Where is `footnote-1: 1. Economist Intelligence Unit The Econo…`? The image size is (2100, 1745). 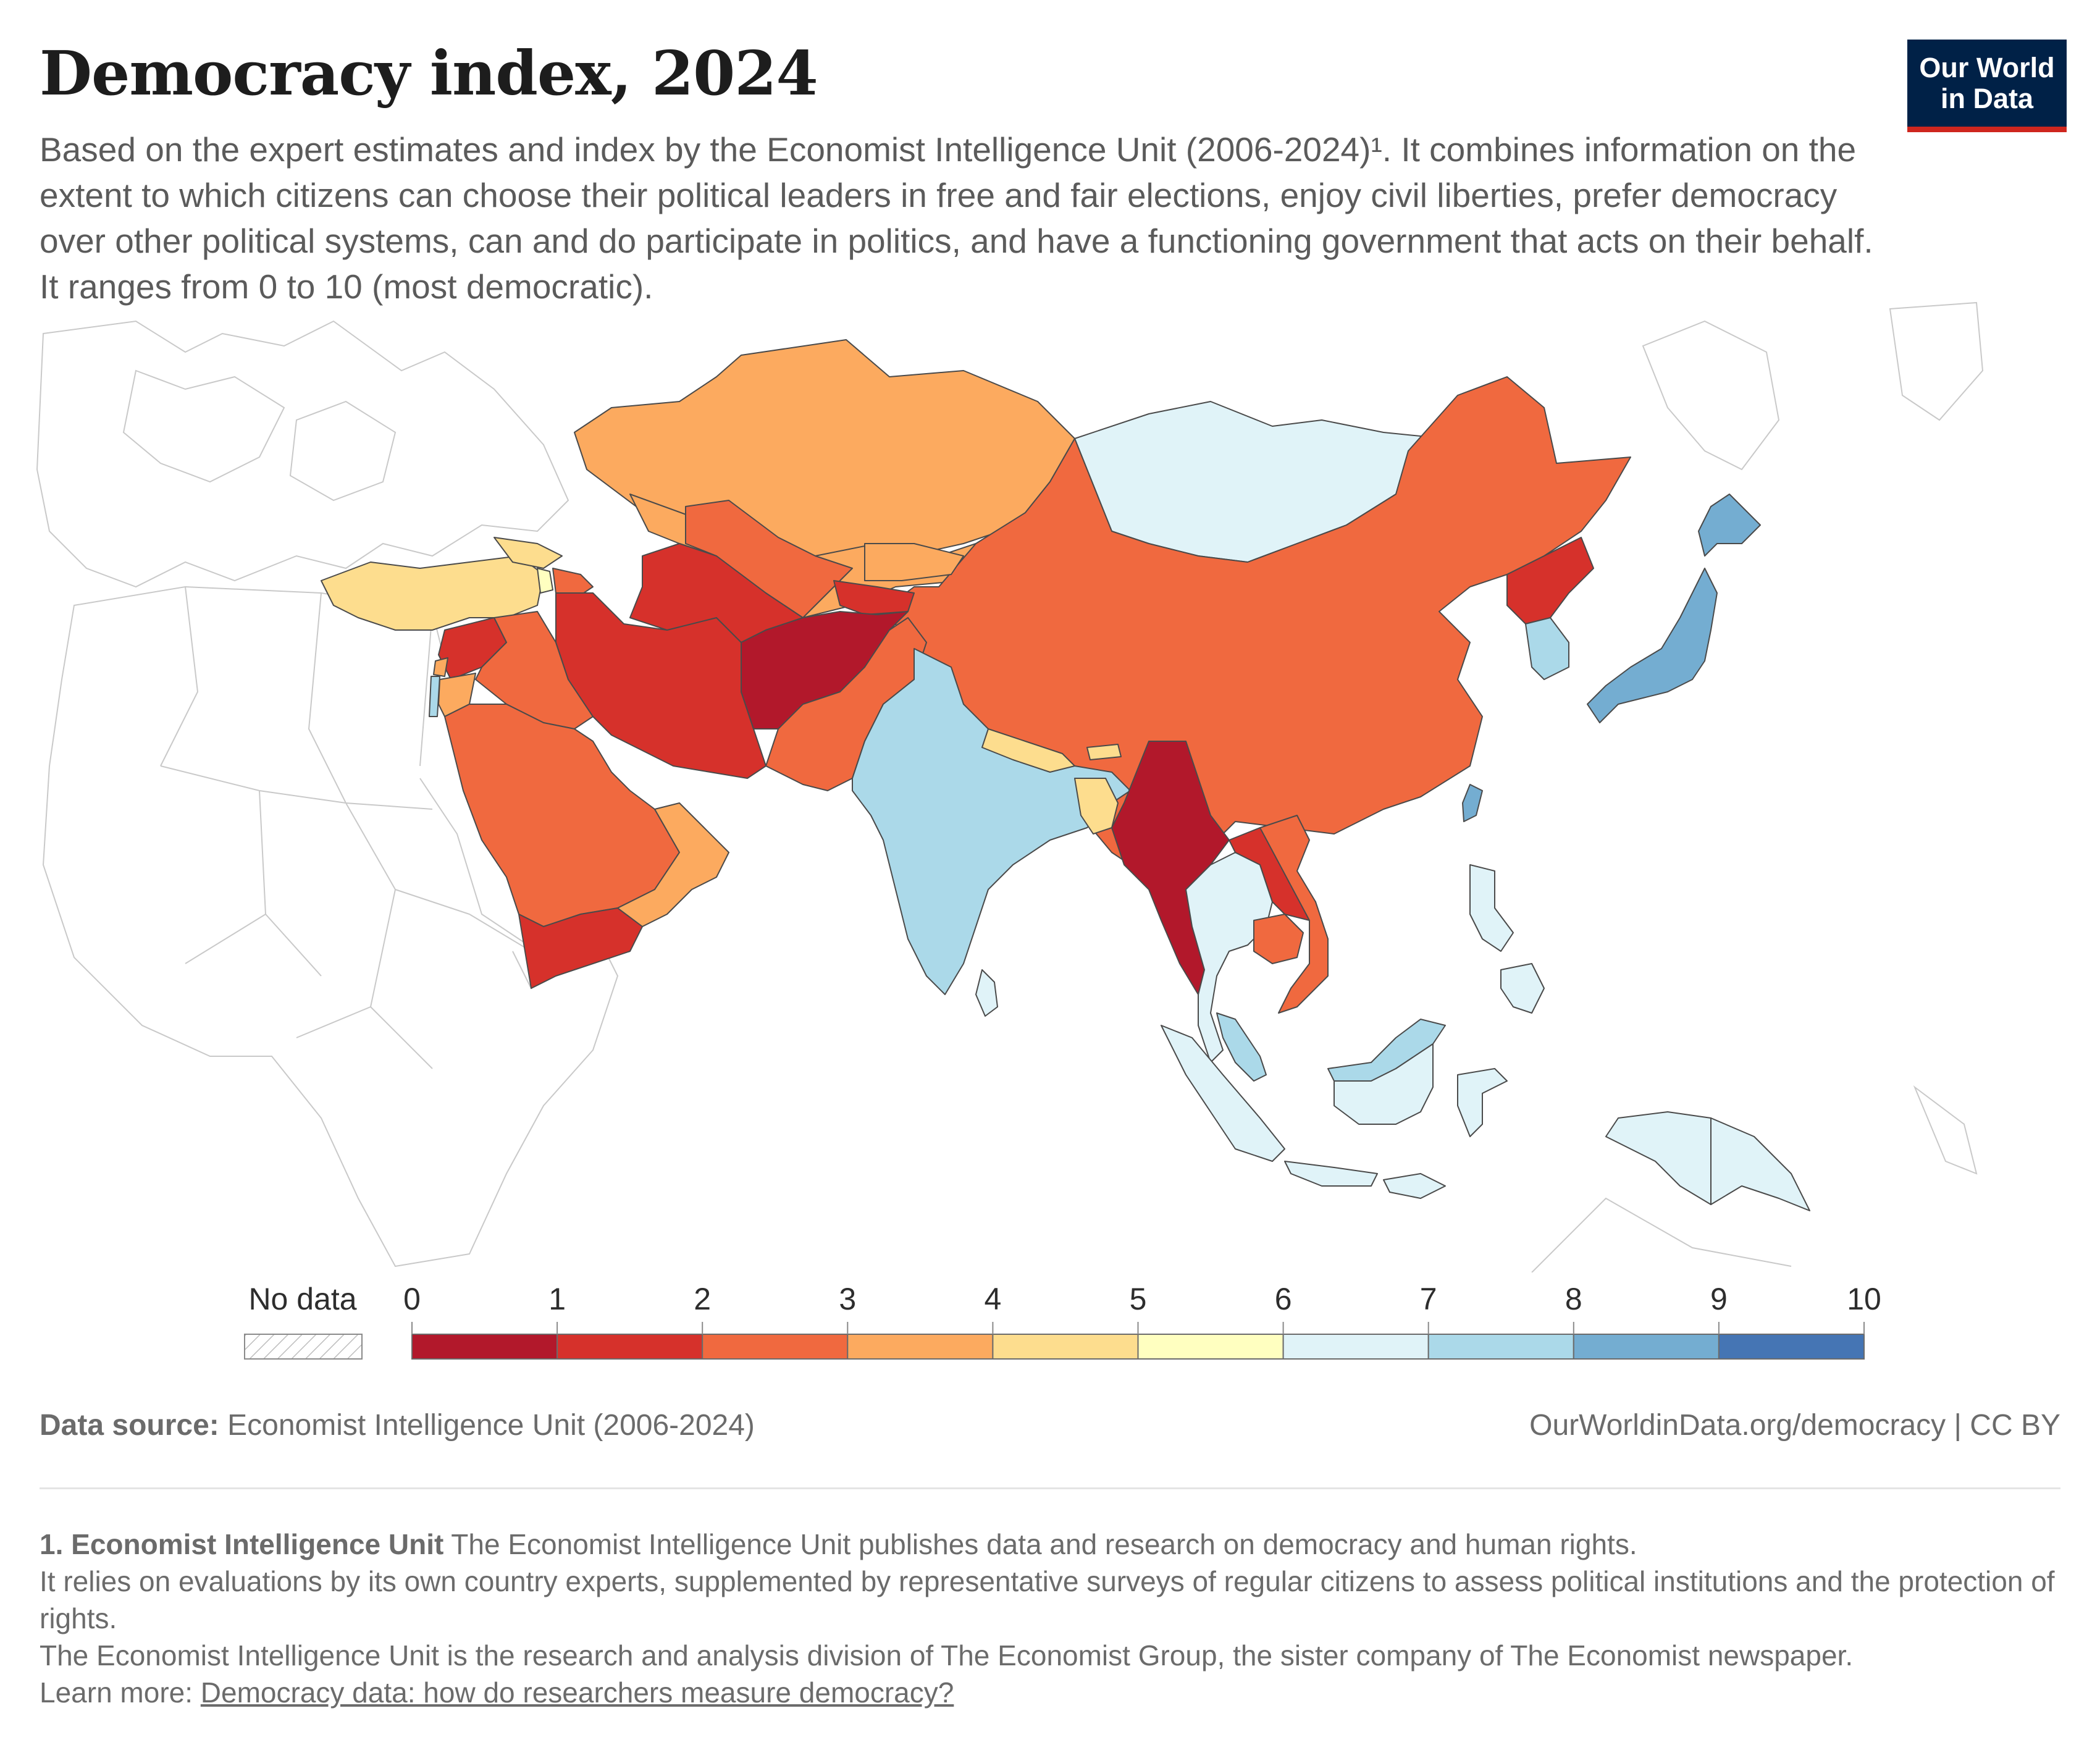 footnote-1: 1. Economist Intelligence Unit The Econo… is located at coordinates (1052, 1545).